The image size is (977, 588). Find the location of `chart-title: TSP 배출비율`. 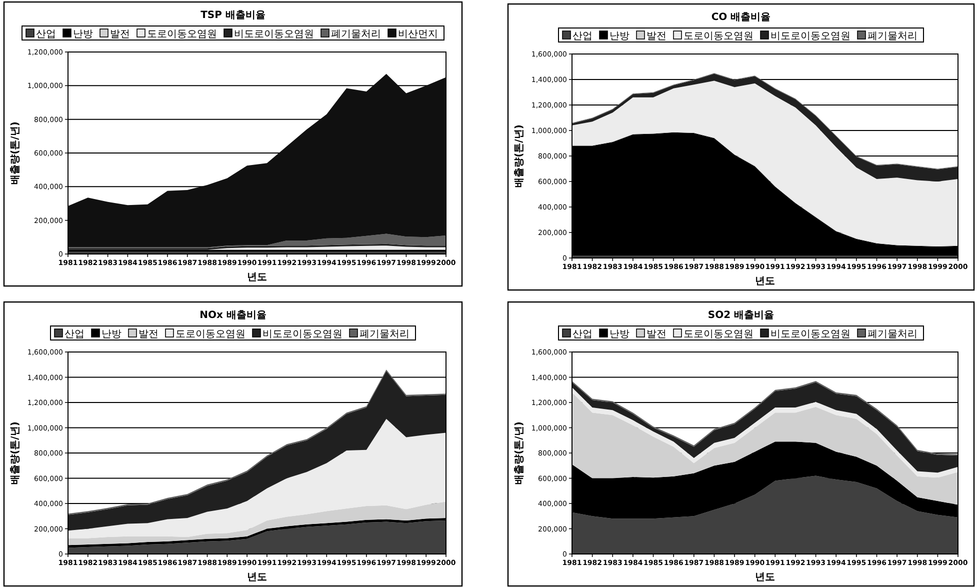

chart-title: TSP 배출비율 is located at coordinates (233, 15).